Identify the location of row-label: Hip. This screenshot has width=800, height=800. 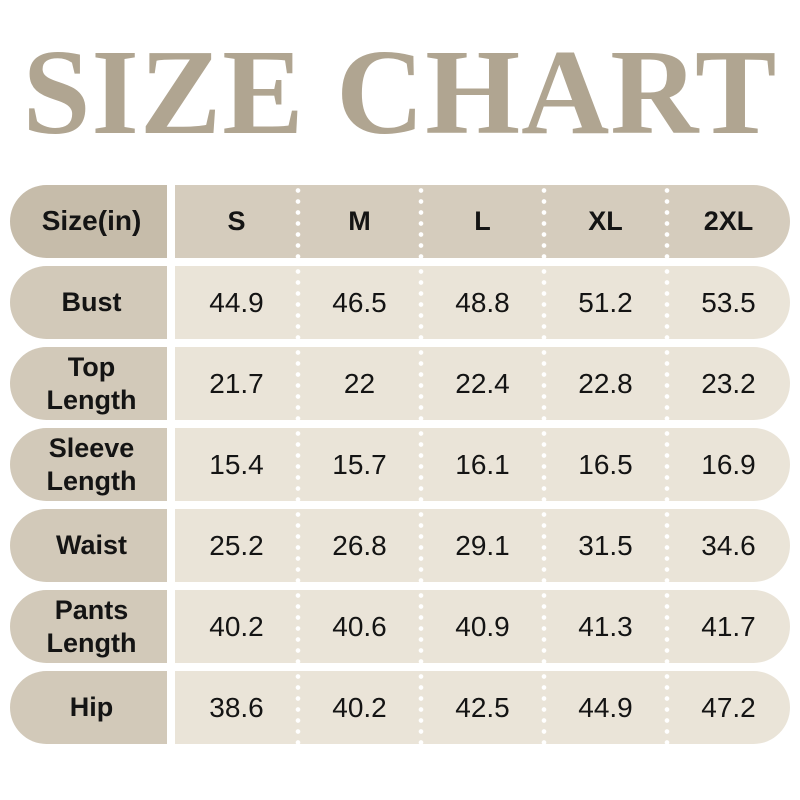
(88, 707).